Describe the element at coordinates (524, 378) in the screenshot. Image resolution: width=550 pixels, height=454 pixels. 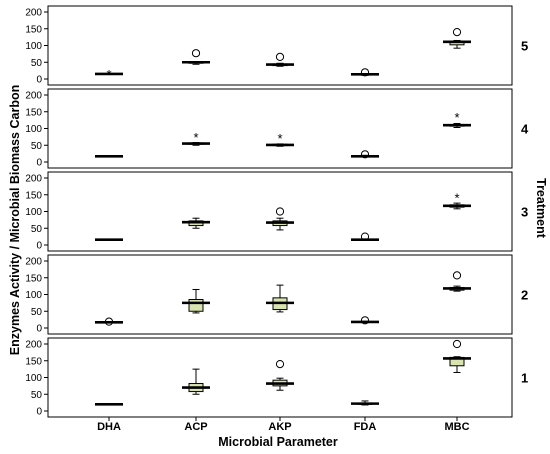
I see `treatment-value: 1` at that location.